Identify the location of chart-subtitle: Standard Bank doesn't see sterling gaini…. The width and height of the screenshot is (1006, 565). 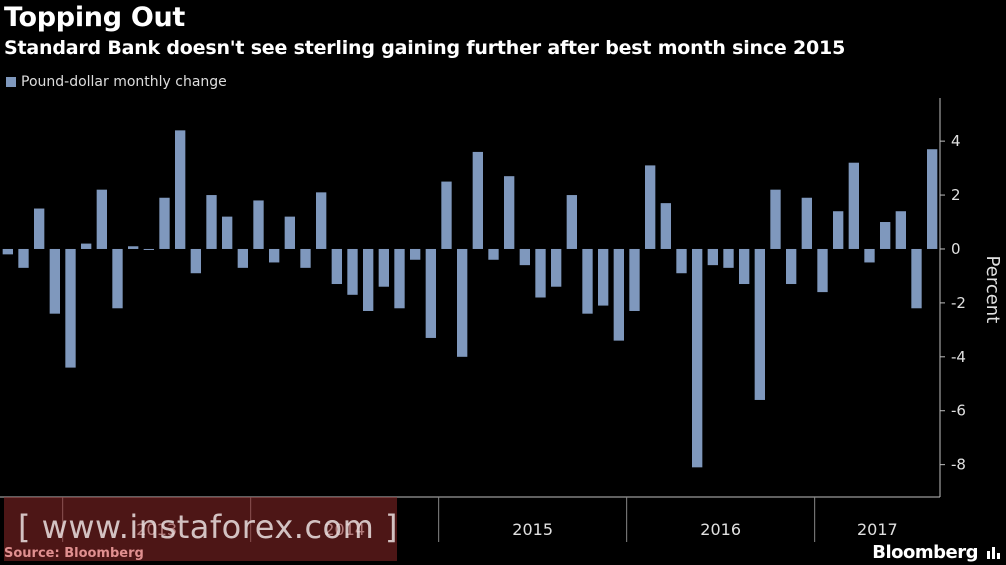
(425, 48).